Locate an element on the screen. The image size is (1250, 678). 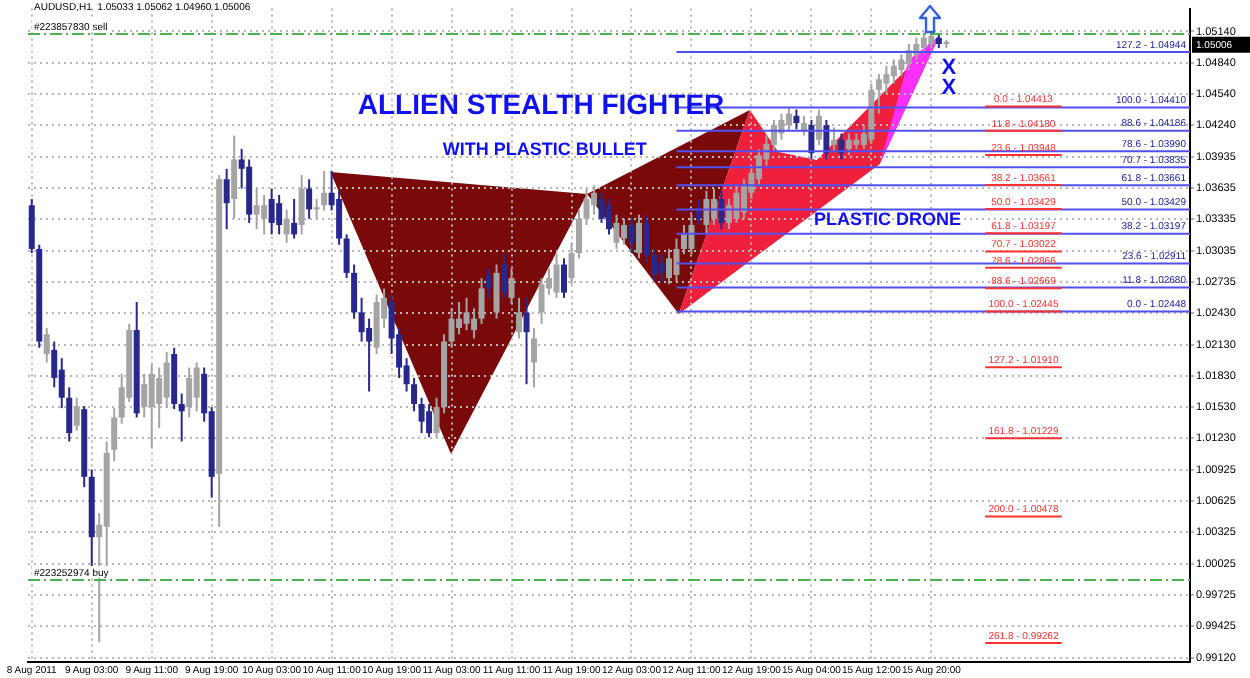
annotation: ALLIEN STEALTH FIGHTER is located at coordinates (541, 103).